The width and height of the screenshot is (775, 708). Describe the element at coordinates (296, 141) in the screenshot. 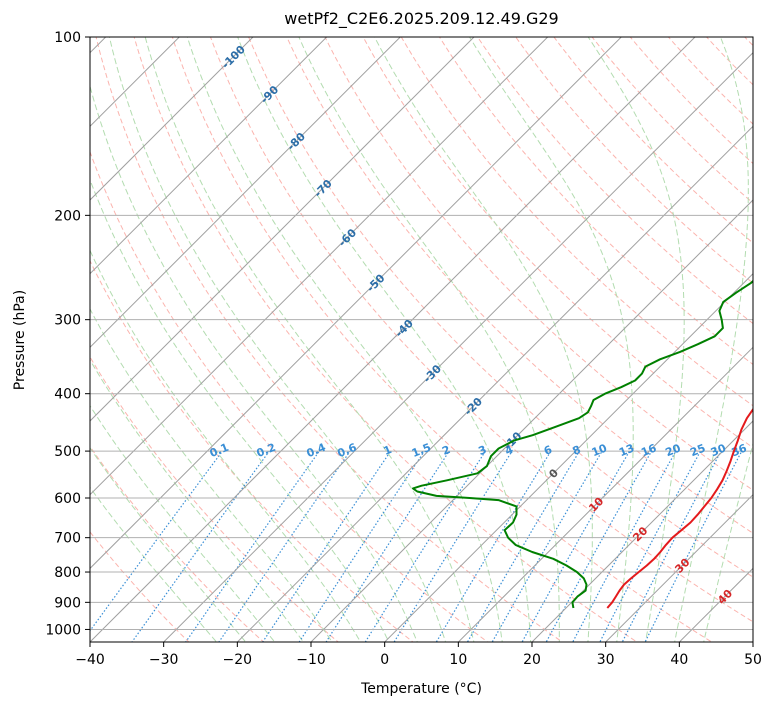

I see `isotherm-label: -80` at that location.